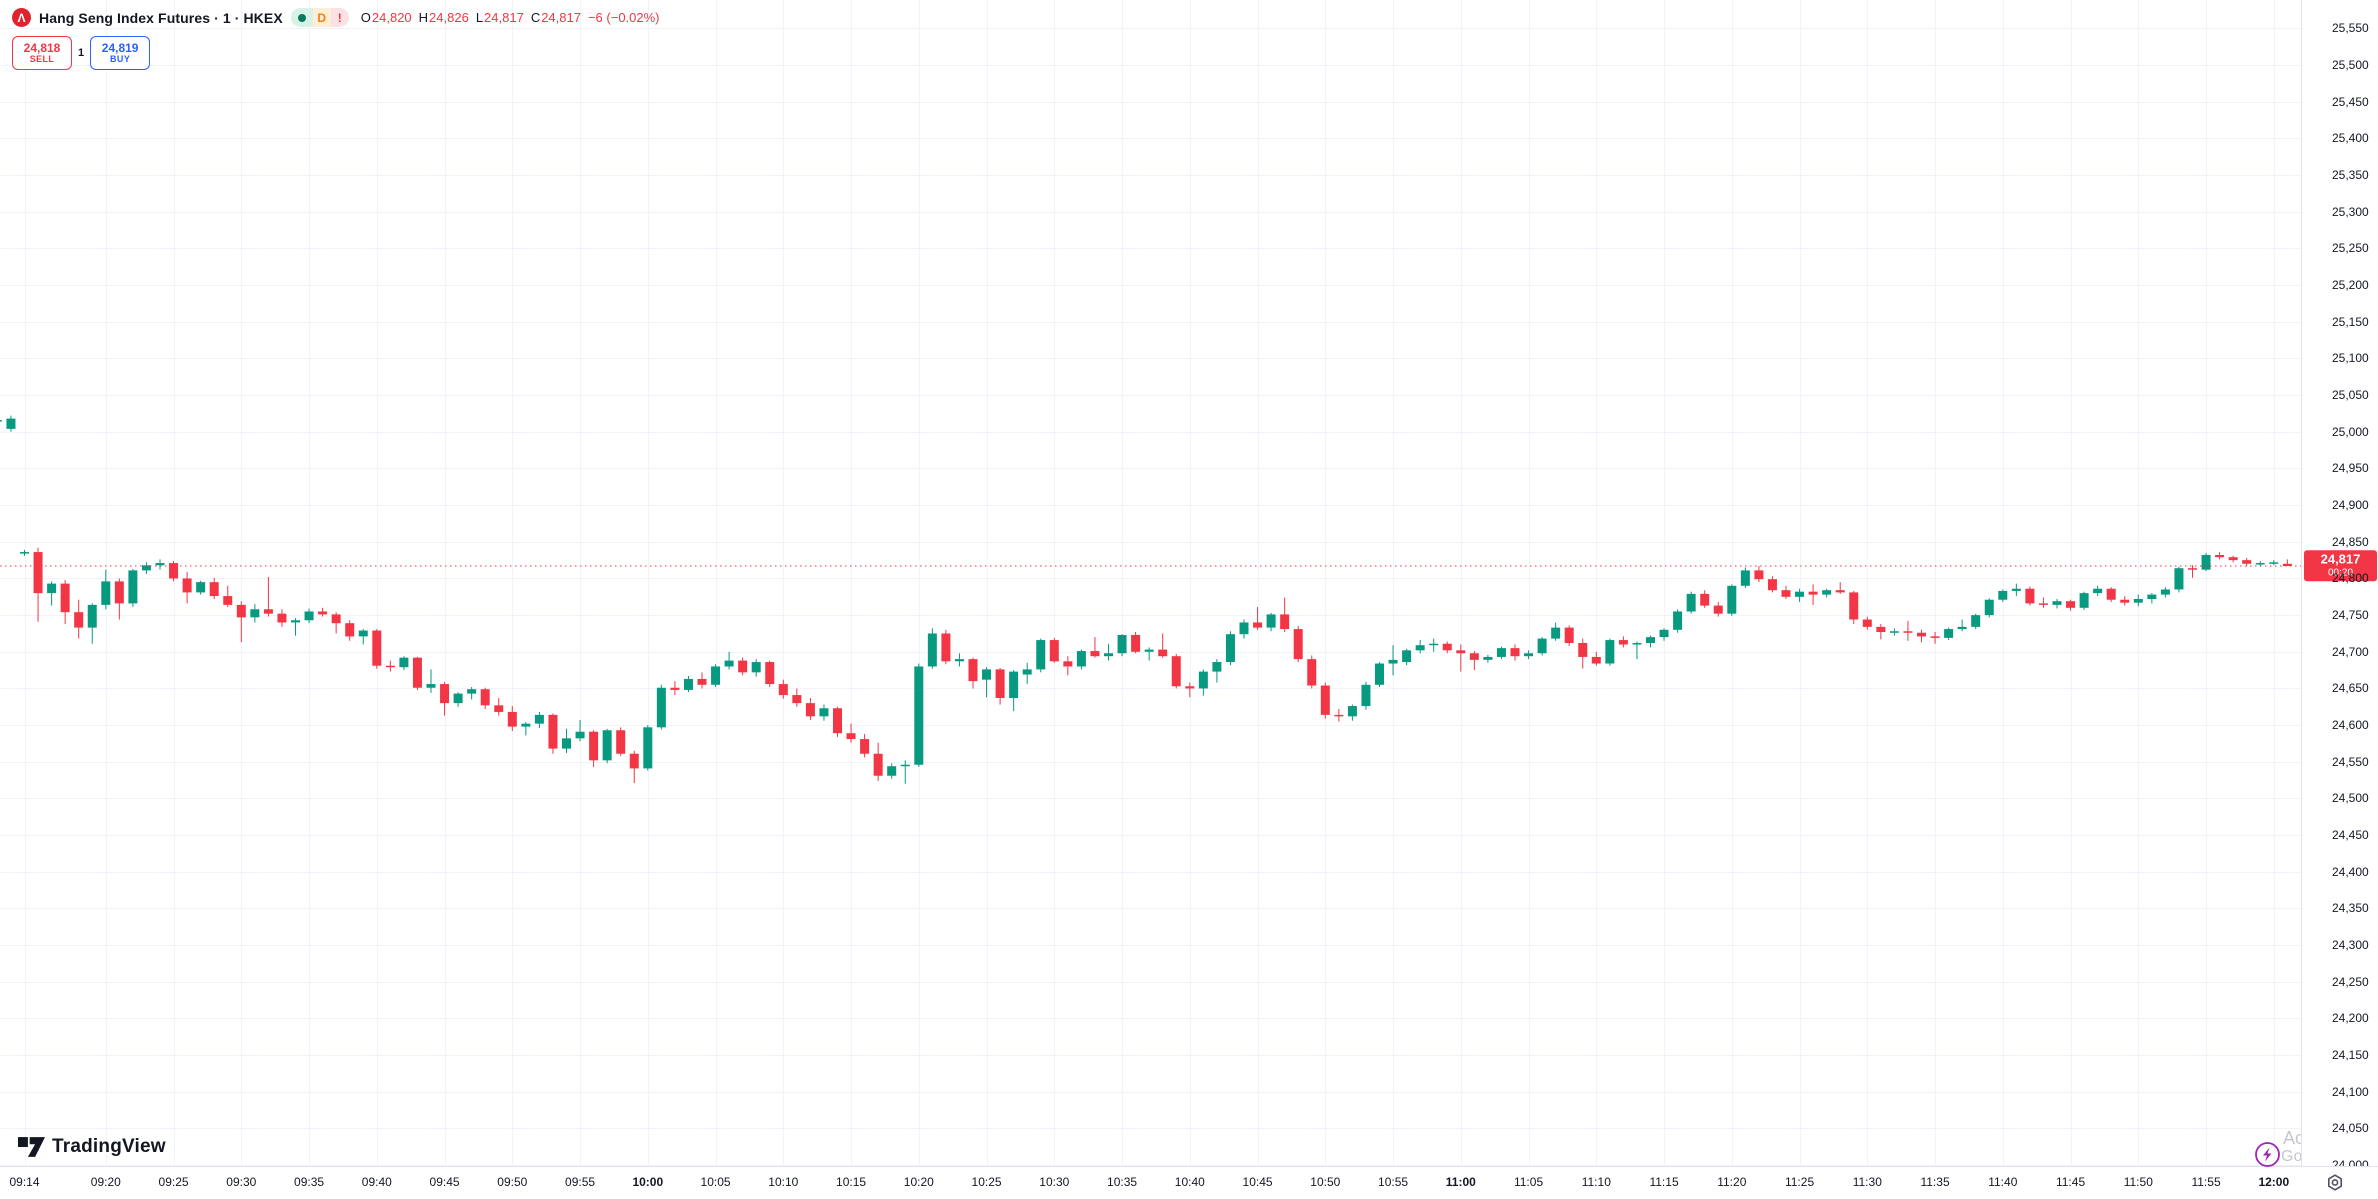  I want to click on time-tick-label: 11:30, so click(1867, 1182).